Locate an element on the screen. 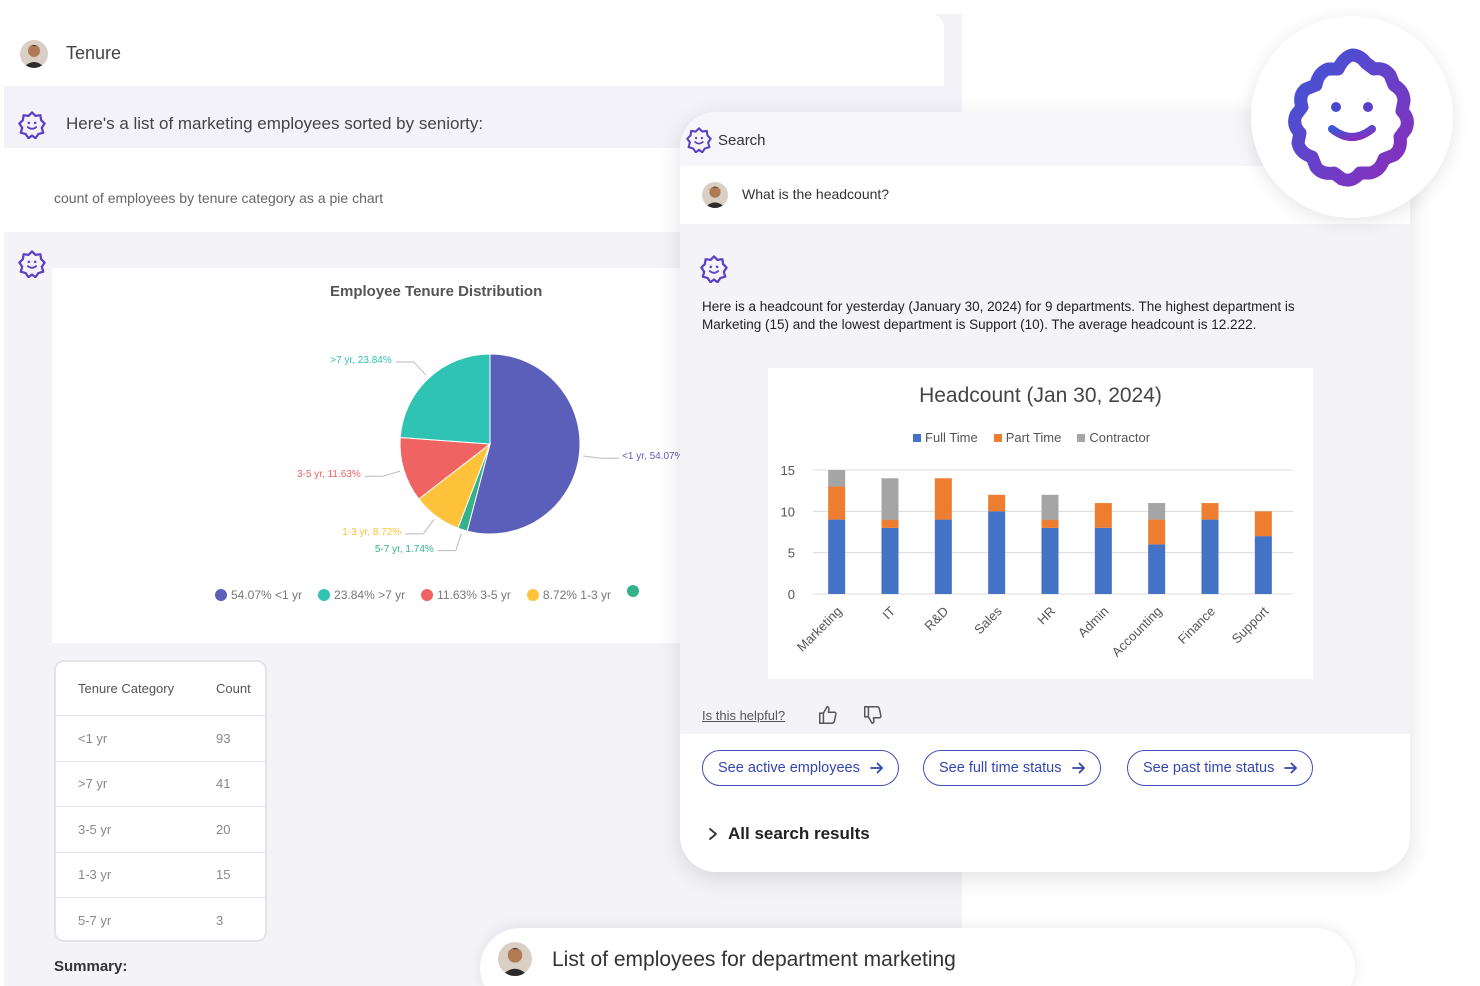 This screenshot has width=1480, height=986. x-tick-label: Finance is located at coordinates (1196, 625).